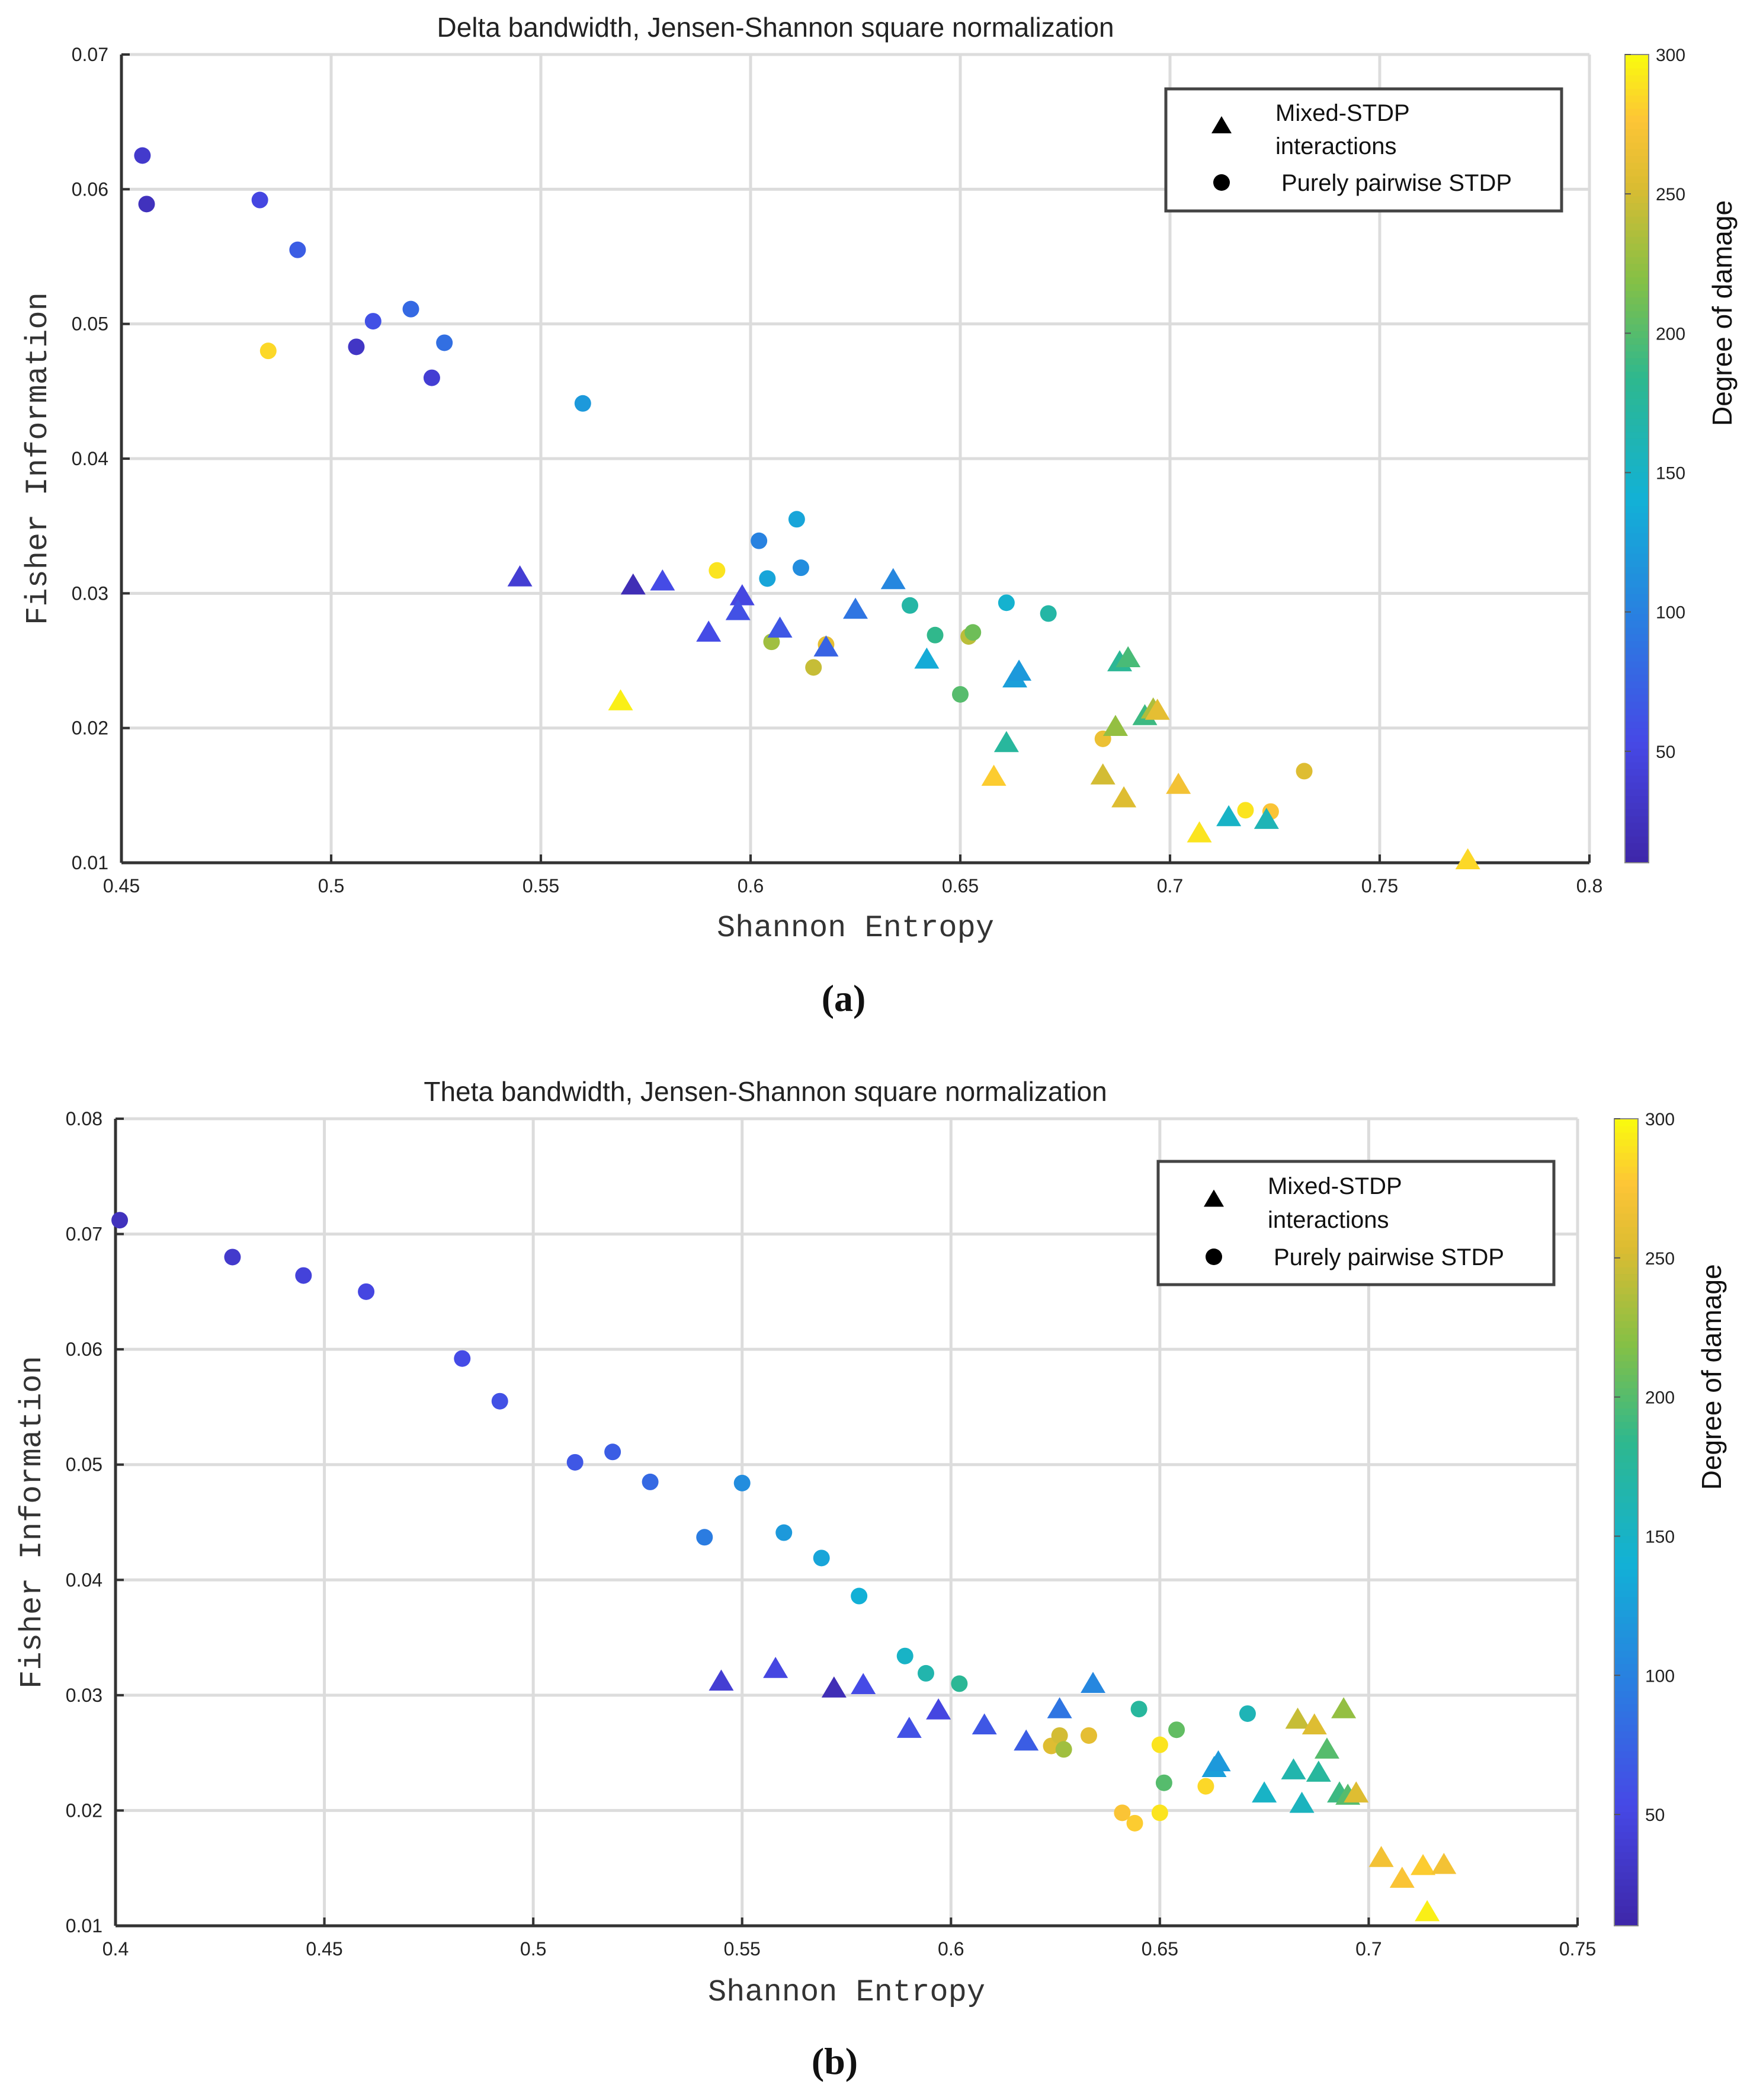 This screenshot has height=2100, width=1763. I want to click on colorbar-tick-label: 200, so click(1660, 1398).